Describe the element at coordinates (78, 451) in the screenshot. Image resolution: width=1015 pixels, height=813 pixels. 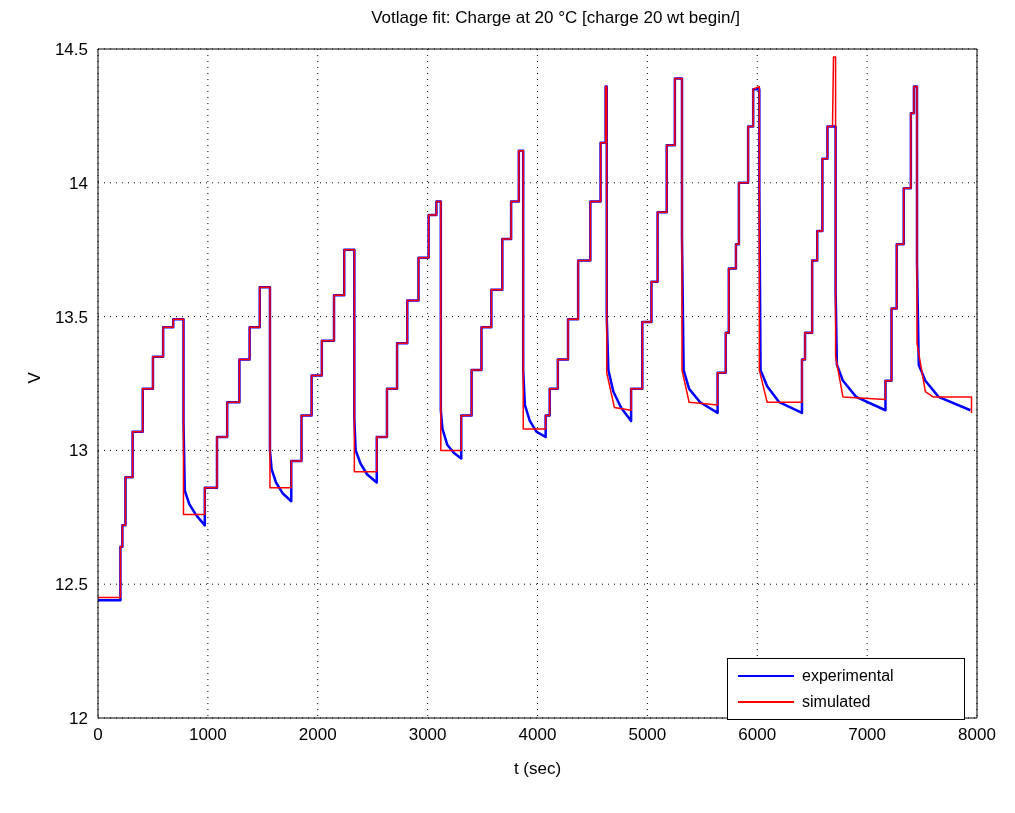
I see `y-tick-label: 13` at that location.